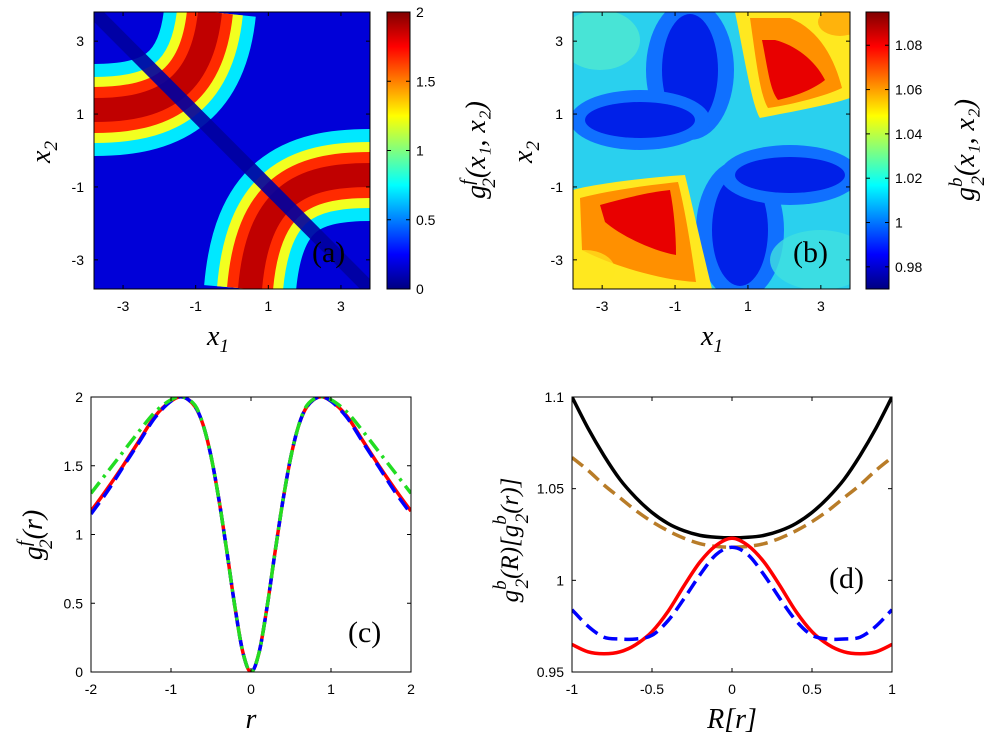 Image resolution: width=989 pixels, height=744 pixels. Describe the element at coordinates (967, 150) in the screenshot. I see `colorbar-label-b: gb2(x₁, x₂)` at that location.